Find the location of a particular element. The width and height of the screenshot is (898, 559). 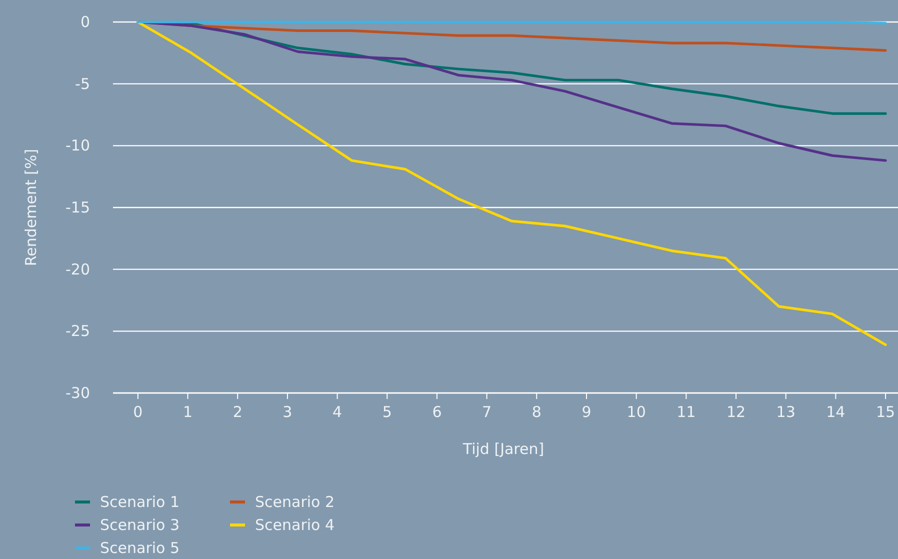

y-tick-label: -20 is located at coordinates (78, 269).